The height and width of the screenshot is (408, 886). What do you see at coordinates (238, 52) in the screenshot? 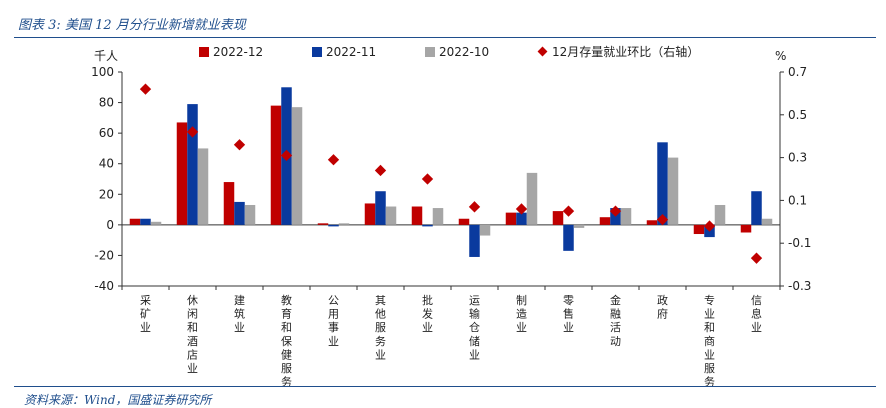
I see `legend-label: 2022-12` at bounding box center [238, 52].